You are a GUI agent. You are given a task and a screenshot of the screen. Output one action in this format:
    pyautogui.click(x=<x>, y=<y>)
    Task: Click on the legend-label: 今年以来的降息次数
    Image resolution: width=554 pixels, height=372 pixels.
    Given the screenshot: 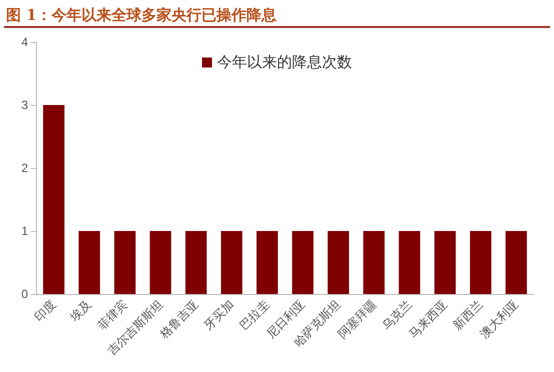 What is the action you would take?
    pyautogui.click(x=284, y=62)
    